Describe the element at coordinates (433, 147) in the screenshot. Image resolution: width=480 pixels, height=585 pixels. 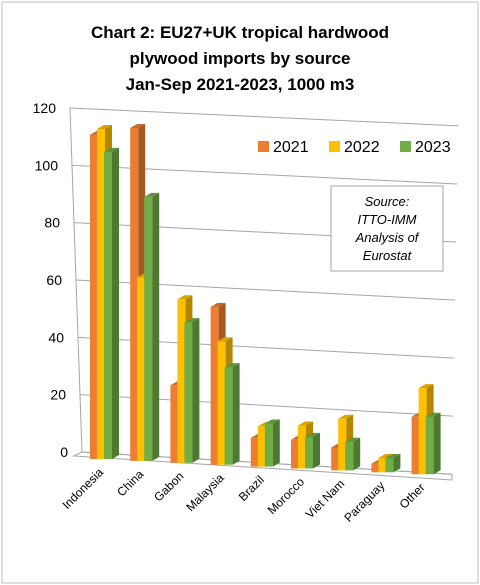
I see `legend-label-2023: 2023` at that location.